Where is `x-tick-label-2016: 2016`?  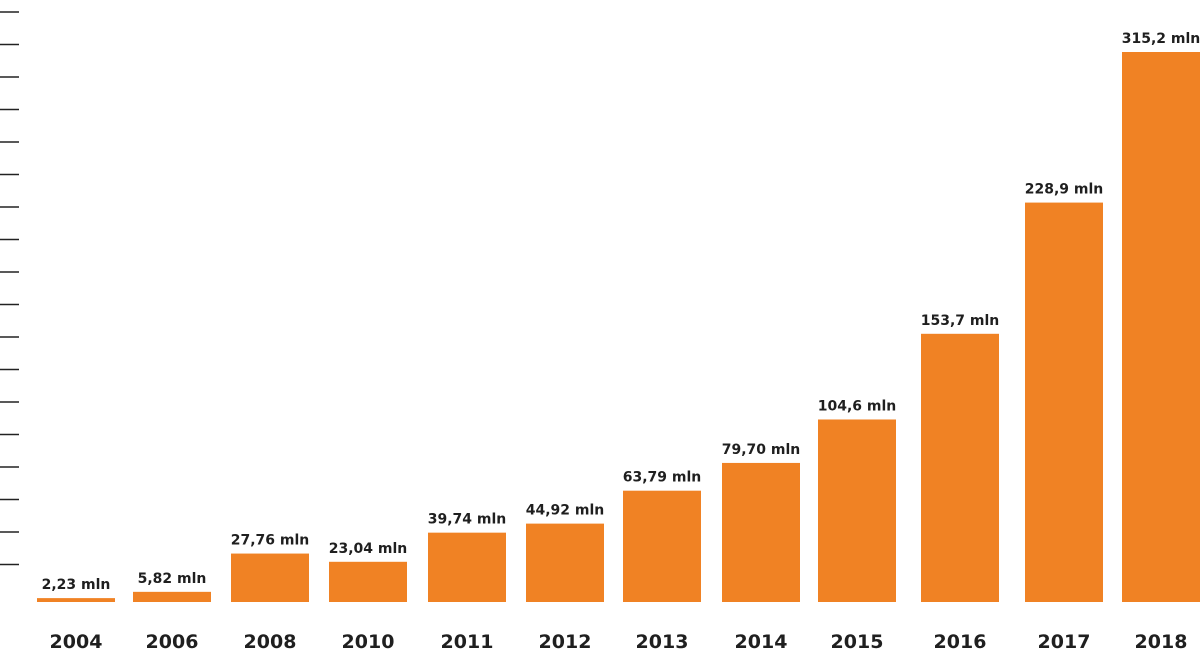
x-tick-label-2016: 2016 is located at coordinates (960, 640).